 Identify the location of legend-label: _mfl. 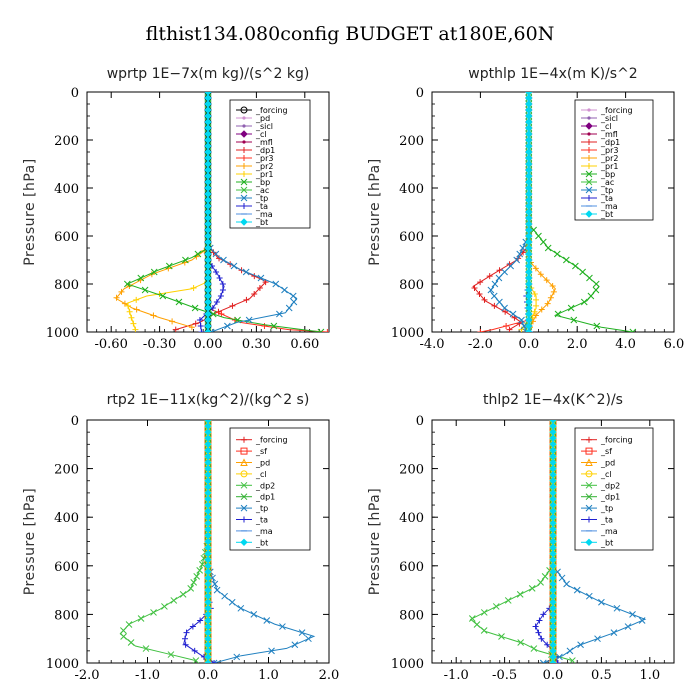
(609, 134).